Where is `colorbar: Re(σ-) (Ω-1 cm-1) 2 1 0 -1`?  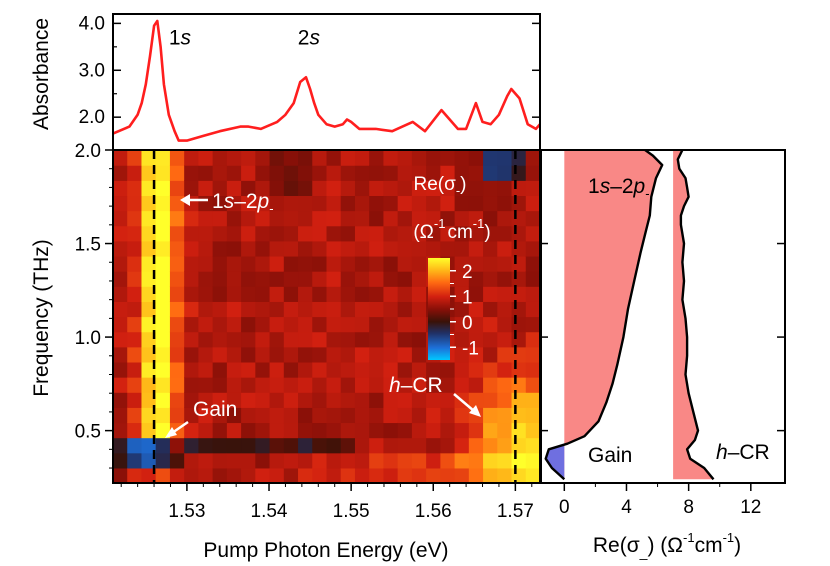
colorbar: Re(σ-) (Ω-1 cm-1) 2 1 0 -1 is located at coordinates (452, 267).